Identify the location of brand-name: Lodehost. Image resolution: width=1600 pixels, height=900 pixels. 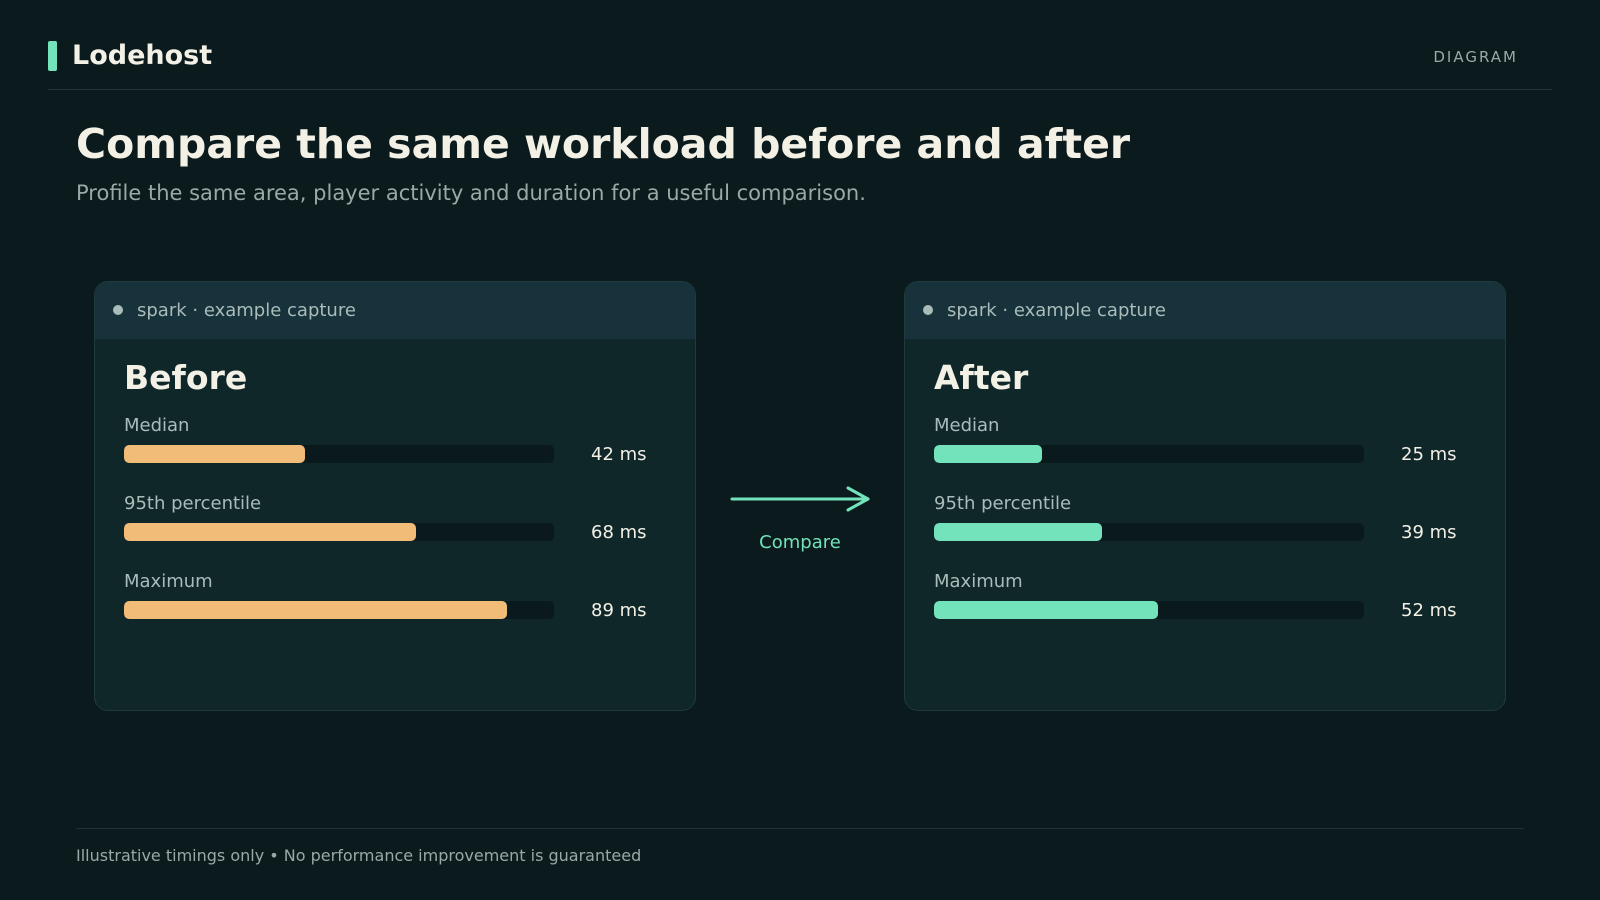
(142, 55).